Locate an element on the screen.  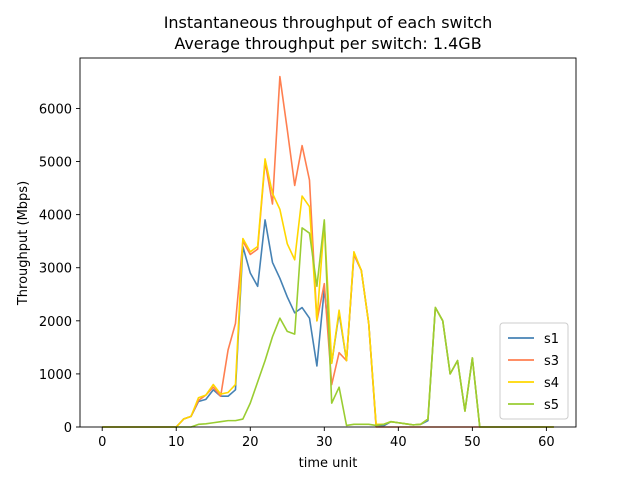
chart-title: Instantaneous throughput of each switch is located at coordinates (328, 22).